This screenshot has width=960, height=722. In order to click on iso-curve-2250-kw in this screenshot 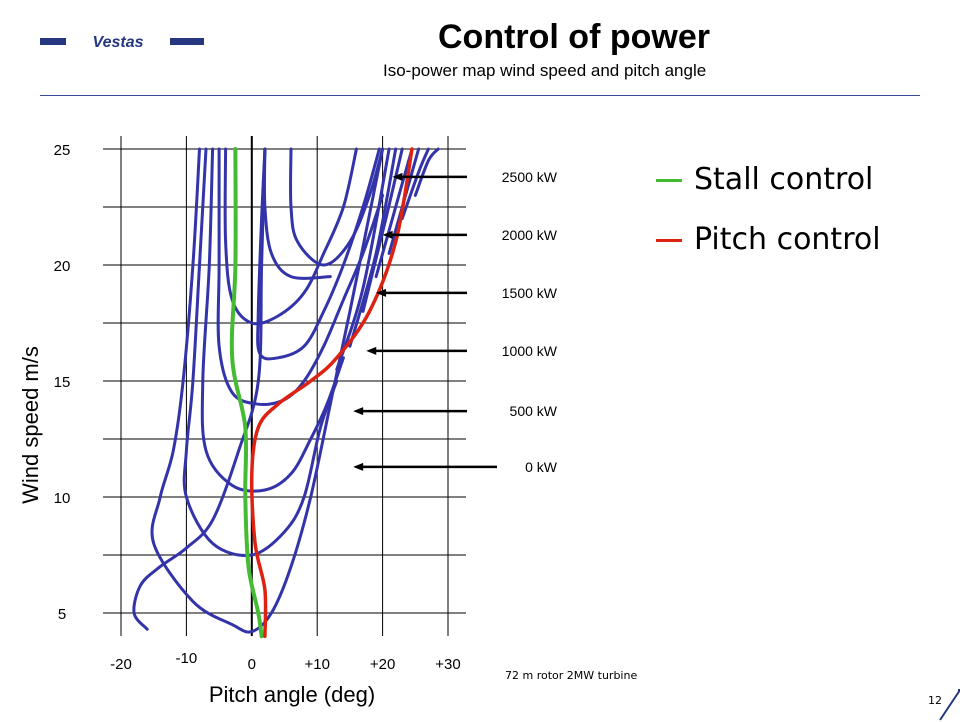, I will do `click(290, 236)`.